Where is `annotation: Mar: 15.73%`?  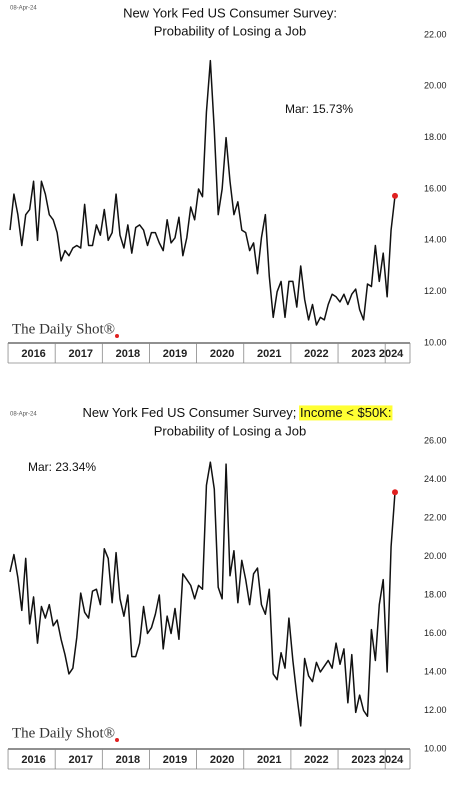 annotation: Mar: 15.73% is located at coordinates (319, 109).